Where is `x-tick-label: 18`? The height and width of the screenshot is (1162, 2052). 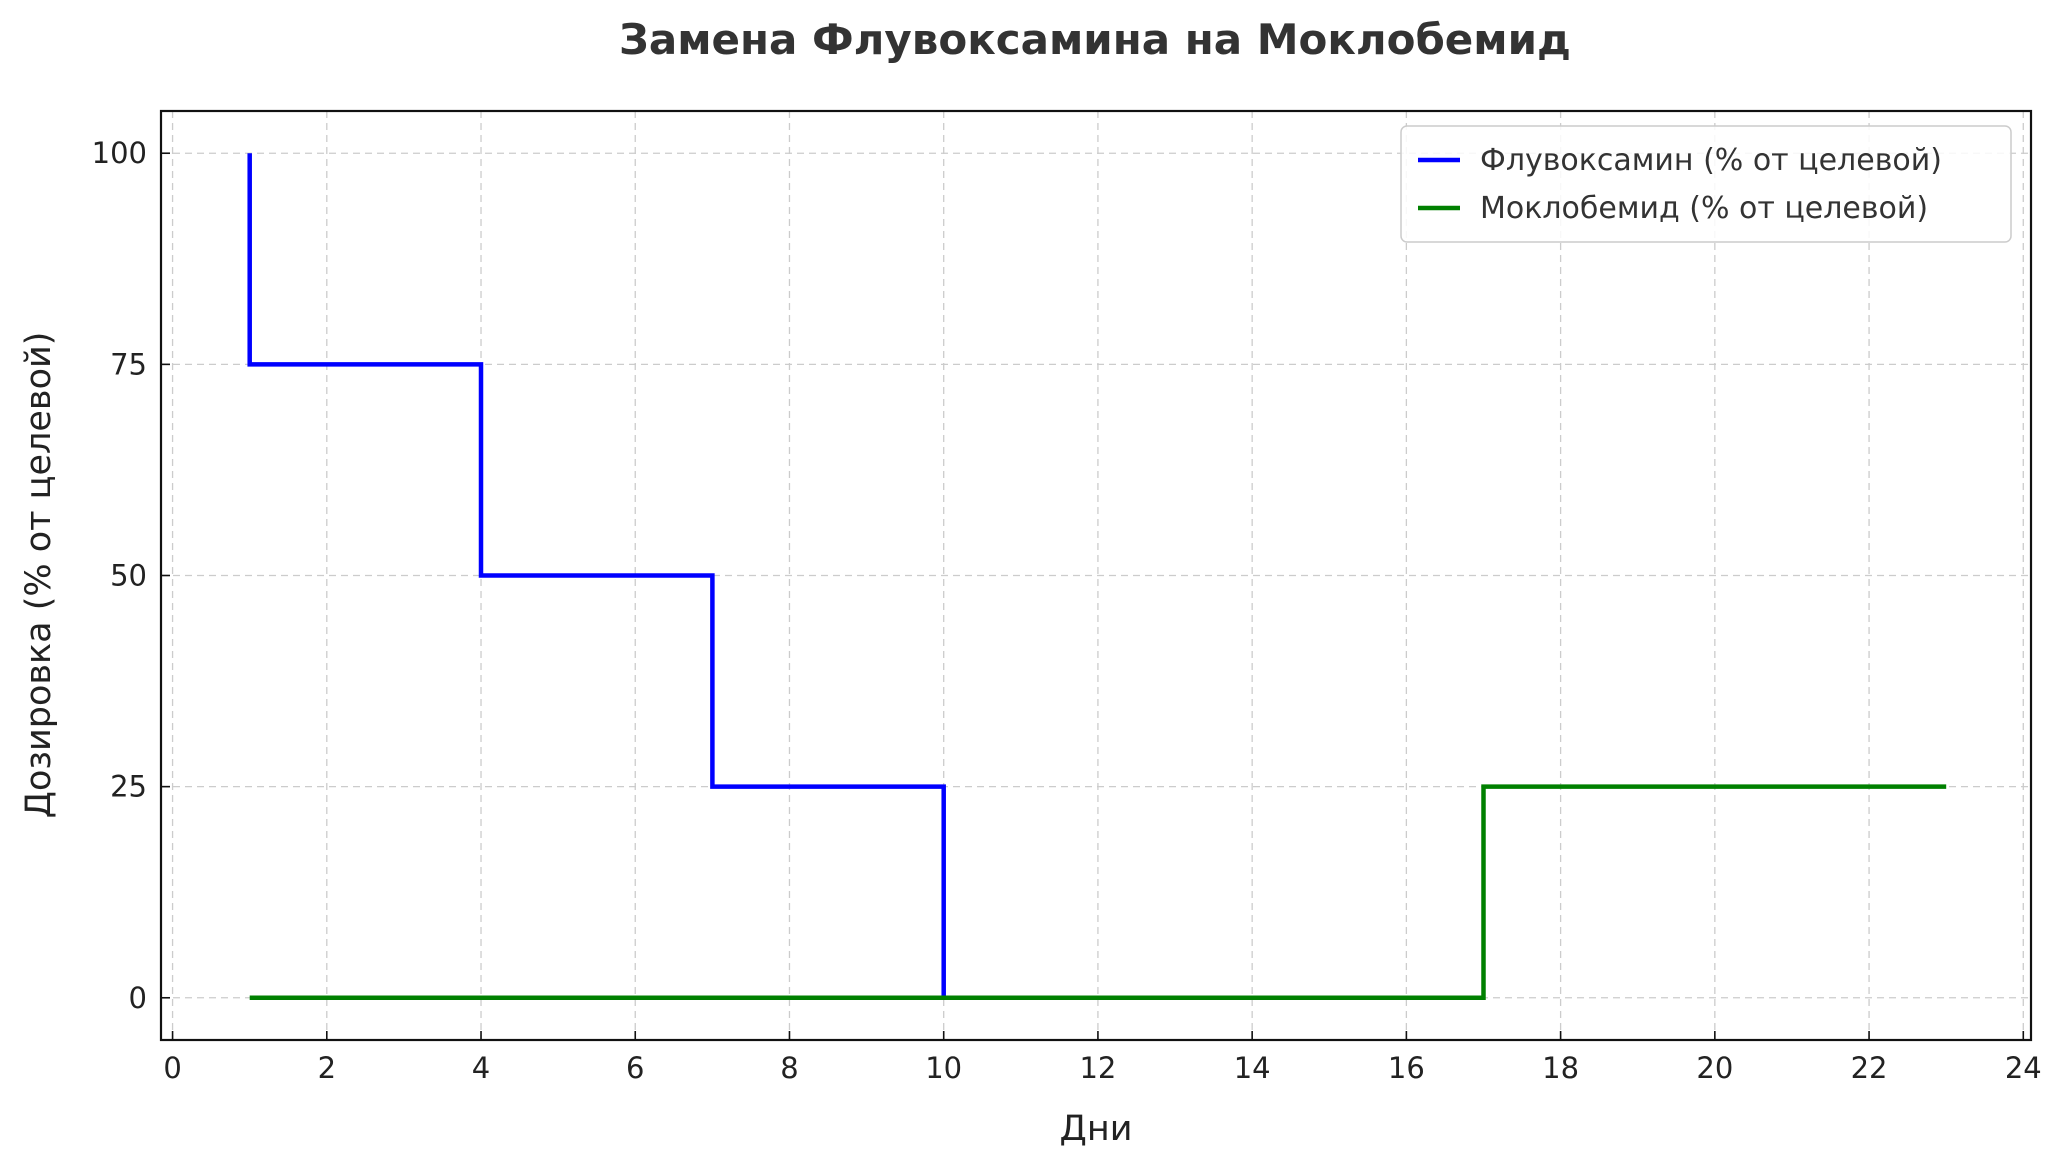
x-tick-label: 18 is located at coordinates (1560, 1068).